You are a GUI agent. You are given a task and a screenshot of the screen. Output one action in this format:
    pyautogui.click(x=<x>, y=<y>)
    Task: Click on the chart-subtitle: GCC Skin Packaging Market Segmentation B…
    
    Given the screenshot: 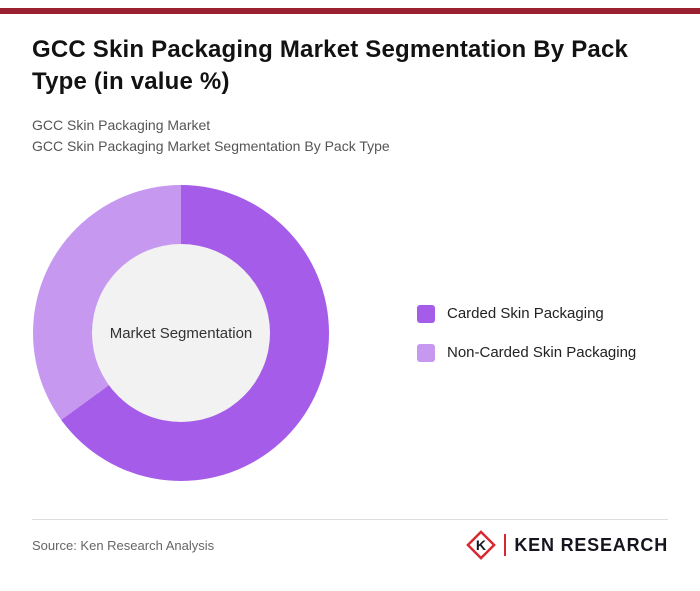 What is the action you would take?
    pyautogui.click(x=211, y=146)
    